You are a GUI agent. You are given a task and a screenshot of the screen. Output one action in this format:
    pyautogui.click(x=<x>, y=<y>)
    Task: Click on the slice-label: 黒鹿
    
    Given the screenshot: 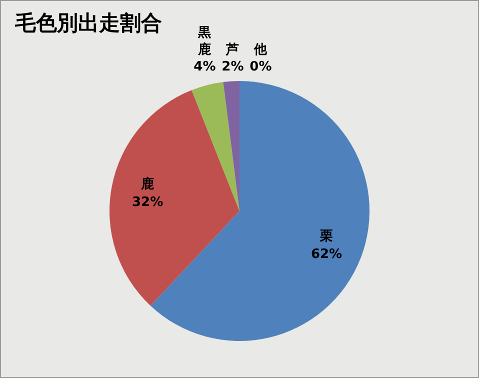 What is the action you would take?
    pyautogui.click(x=204, y=41)
    